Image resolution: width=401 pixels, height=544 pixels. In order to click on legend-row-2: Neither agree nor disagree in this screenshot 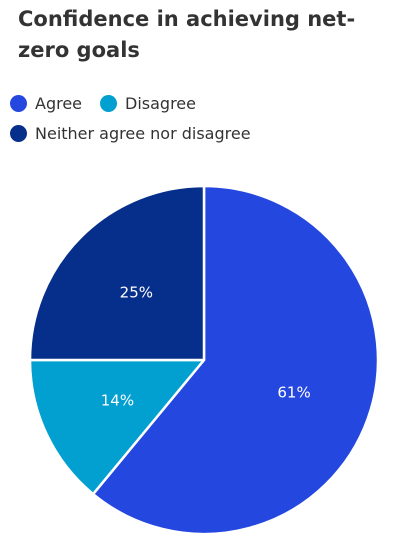, I will do `click(202, 133)`.